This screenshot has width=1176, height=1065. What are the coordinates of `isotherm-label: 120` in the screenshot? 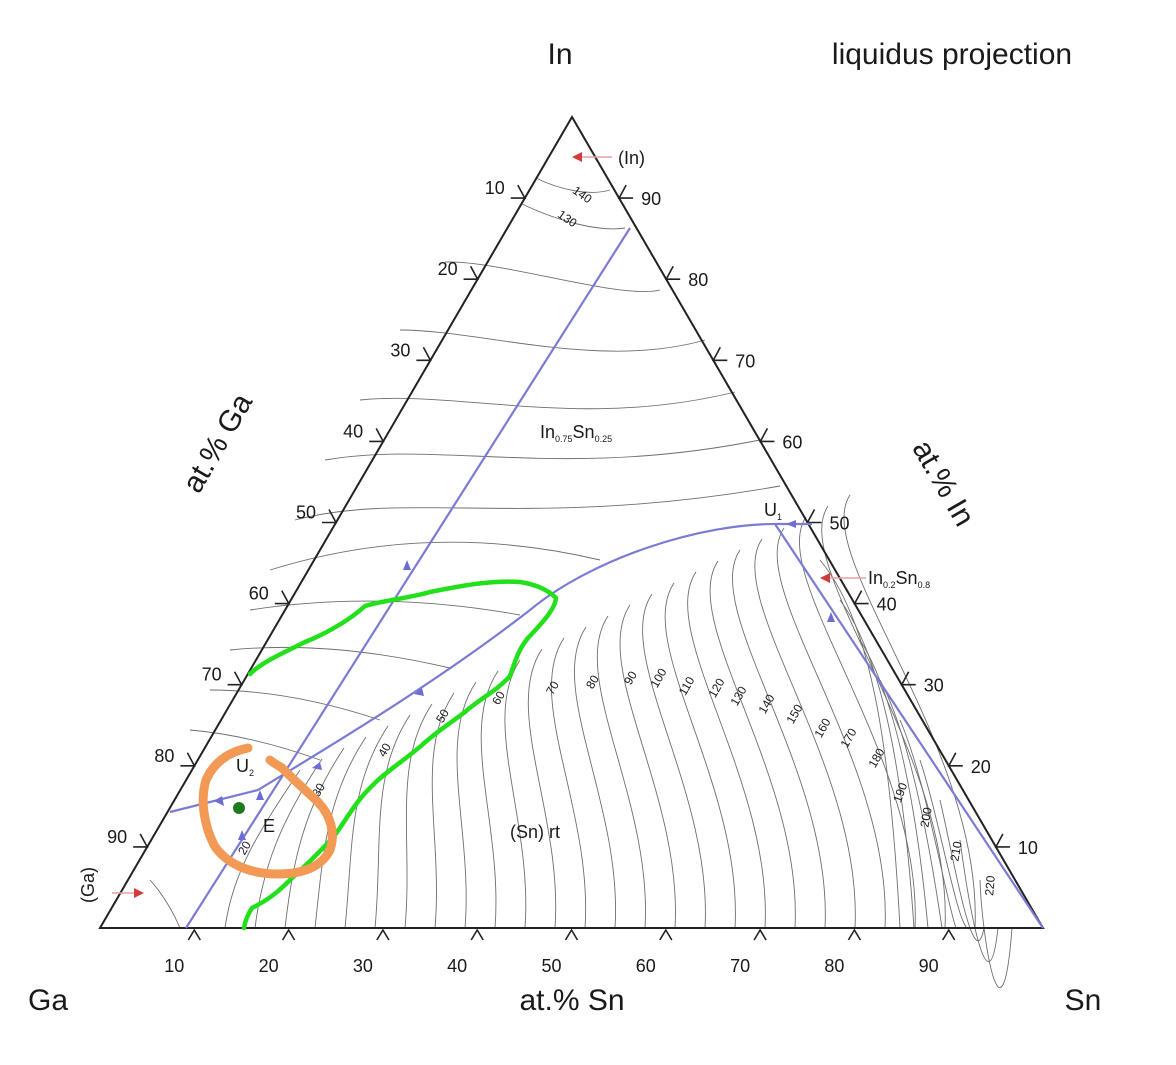 It's located at (716, 688).